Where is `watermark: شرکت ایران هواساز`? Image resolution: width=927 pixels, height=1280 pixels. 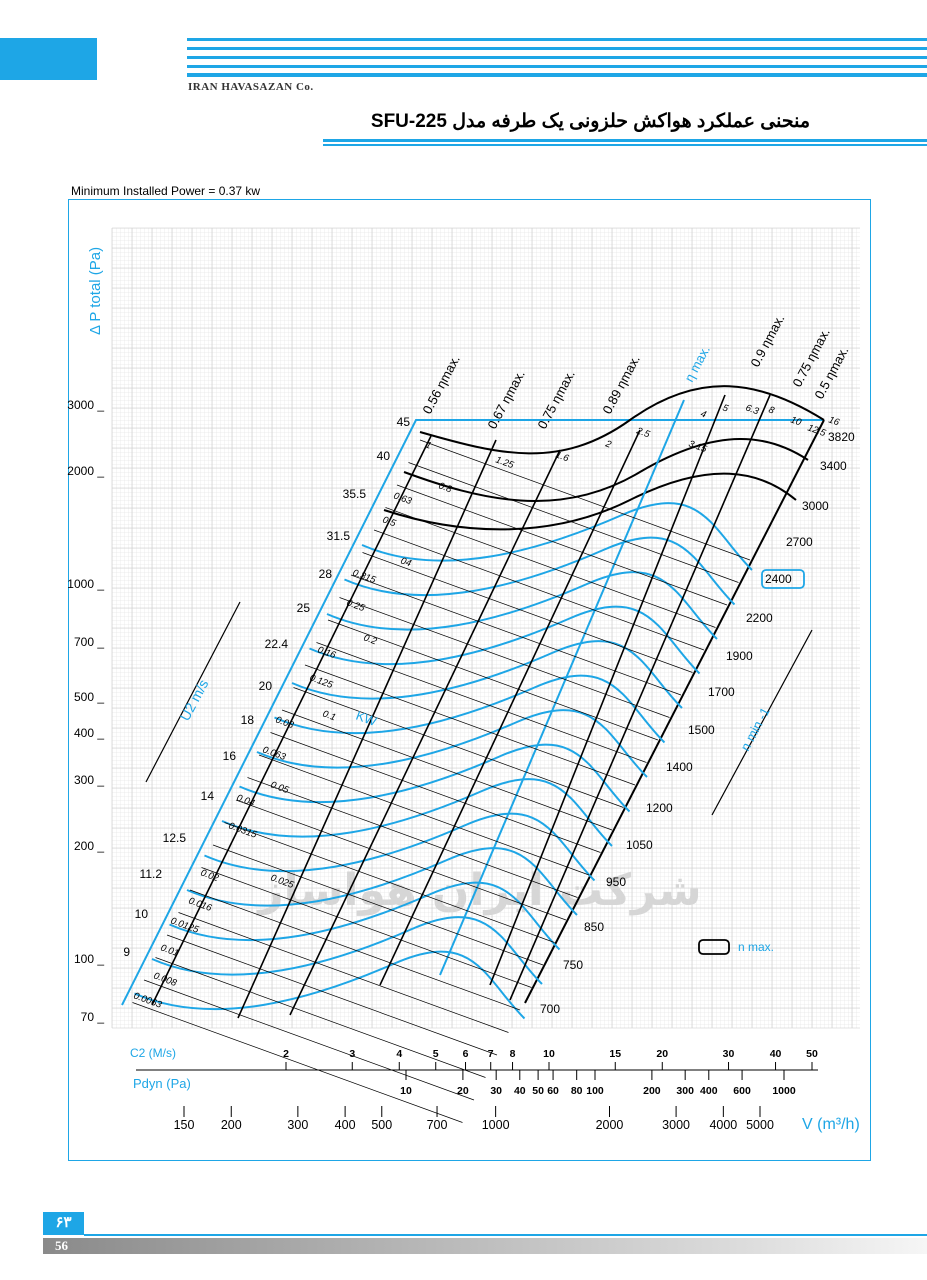 watermark: شرکت ایران هواساز is located at coordinates (478, 890).